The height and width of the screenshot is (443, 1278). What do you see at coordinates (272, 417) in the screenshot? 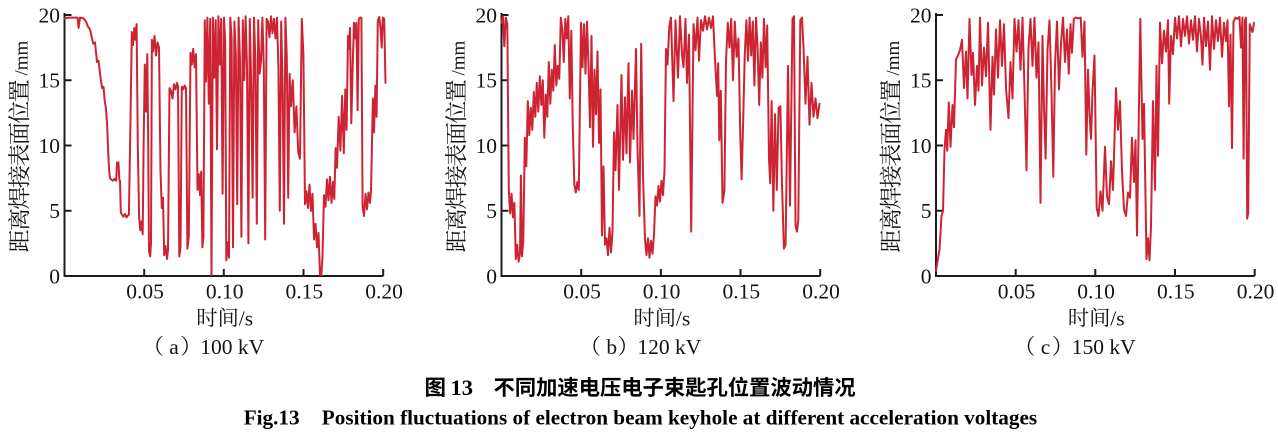
I see `svg-text: Fig.13` at bounding box center [272, 417].